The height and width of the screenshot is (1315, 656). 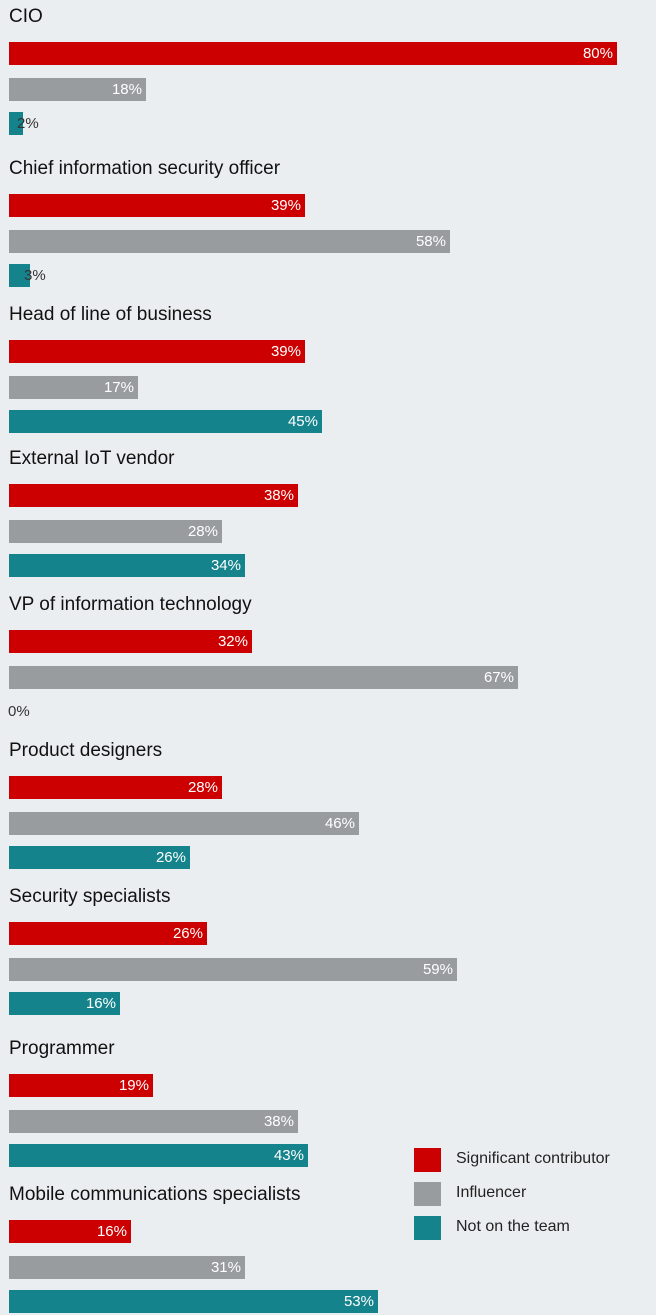 What do you see at coordinates (158, 1155) in the screenshot?
I see `bar: 43%` at bounding box center [158, 1155].